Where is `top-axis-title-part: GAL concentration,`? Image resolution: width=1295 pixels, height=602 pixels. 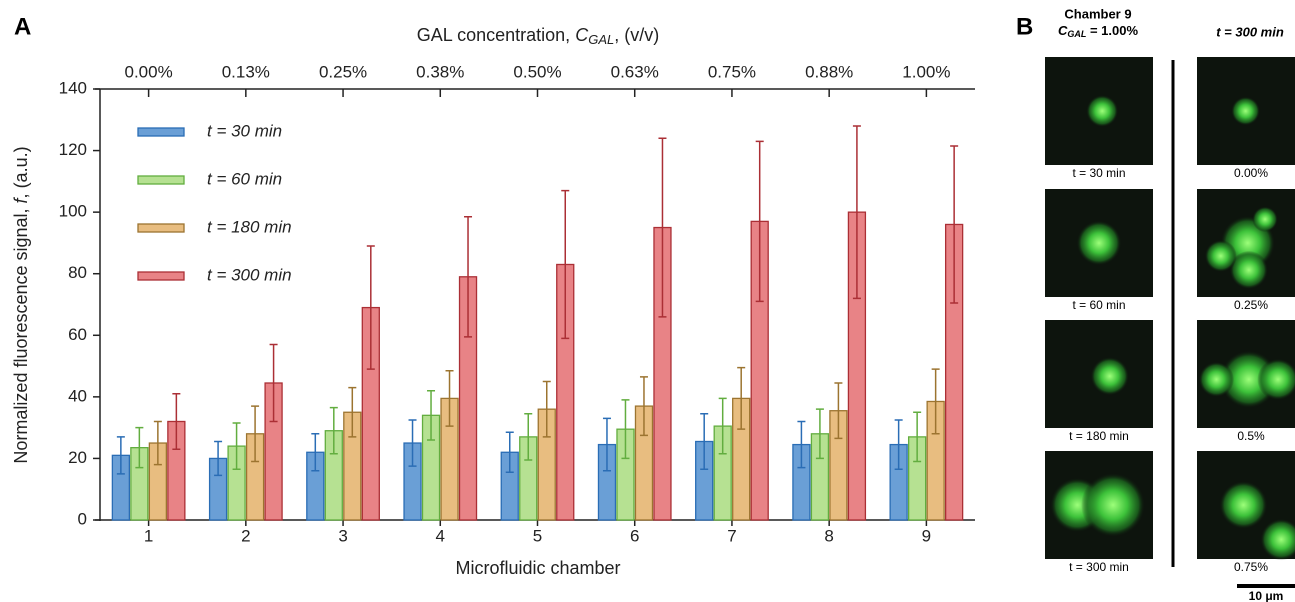
top-axis-title-part: GAL concentration, is located at coordinates (496, 35).